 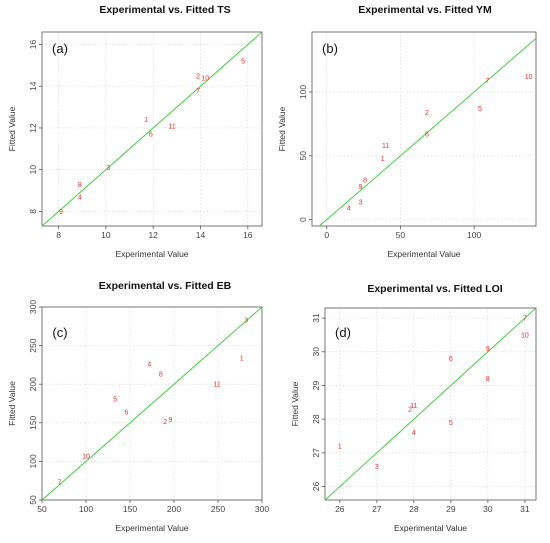 I want to click on y-tick-label: 100, so click(x=33, y=461).